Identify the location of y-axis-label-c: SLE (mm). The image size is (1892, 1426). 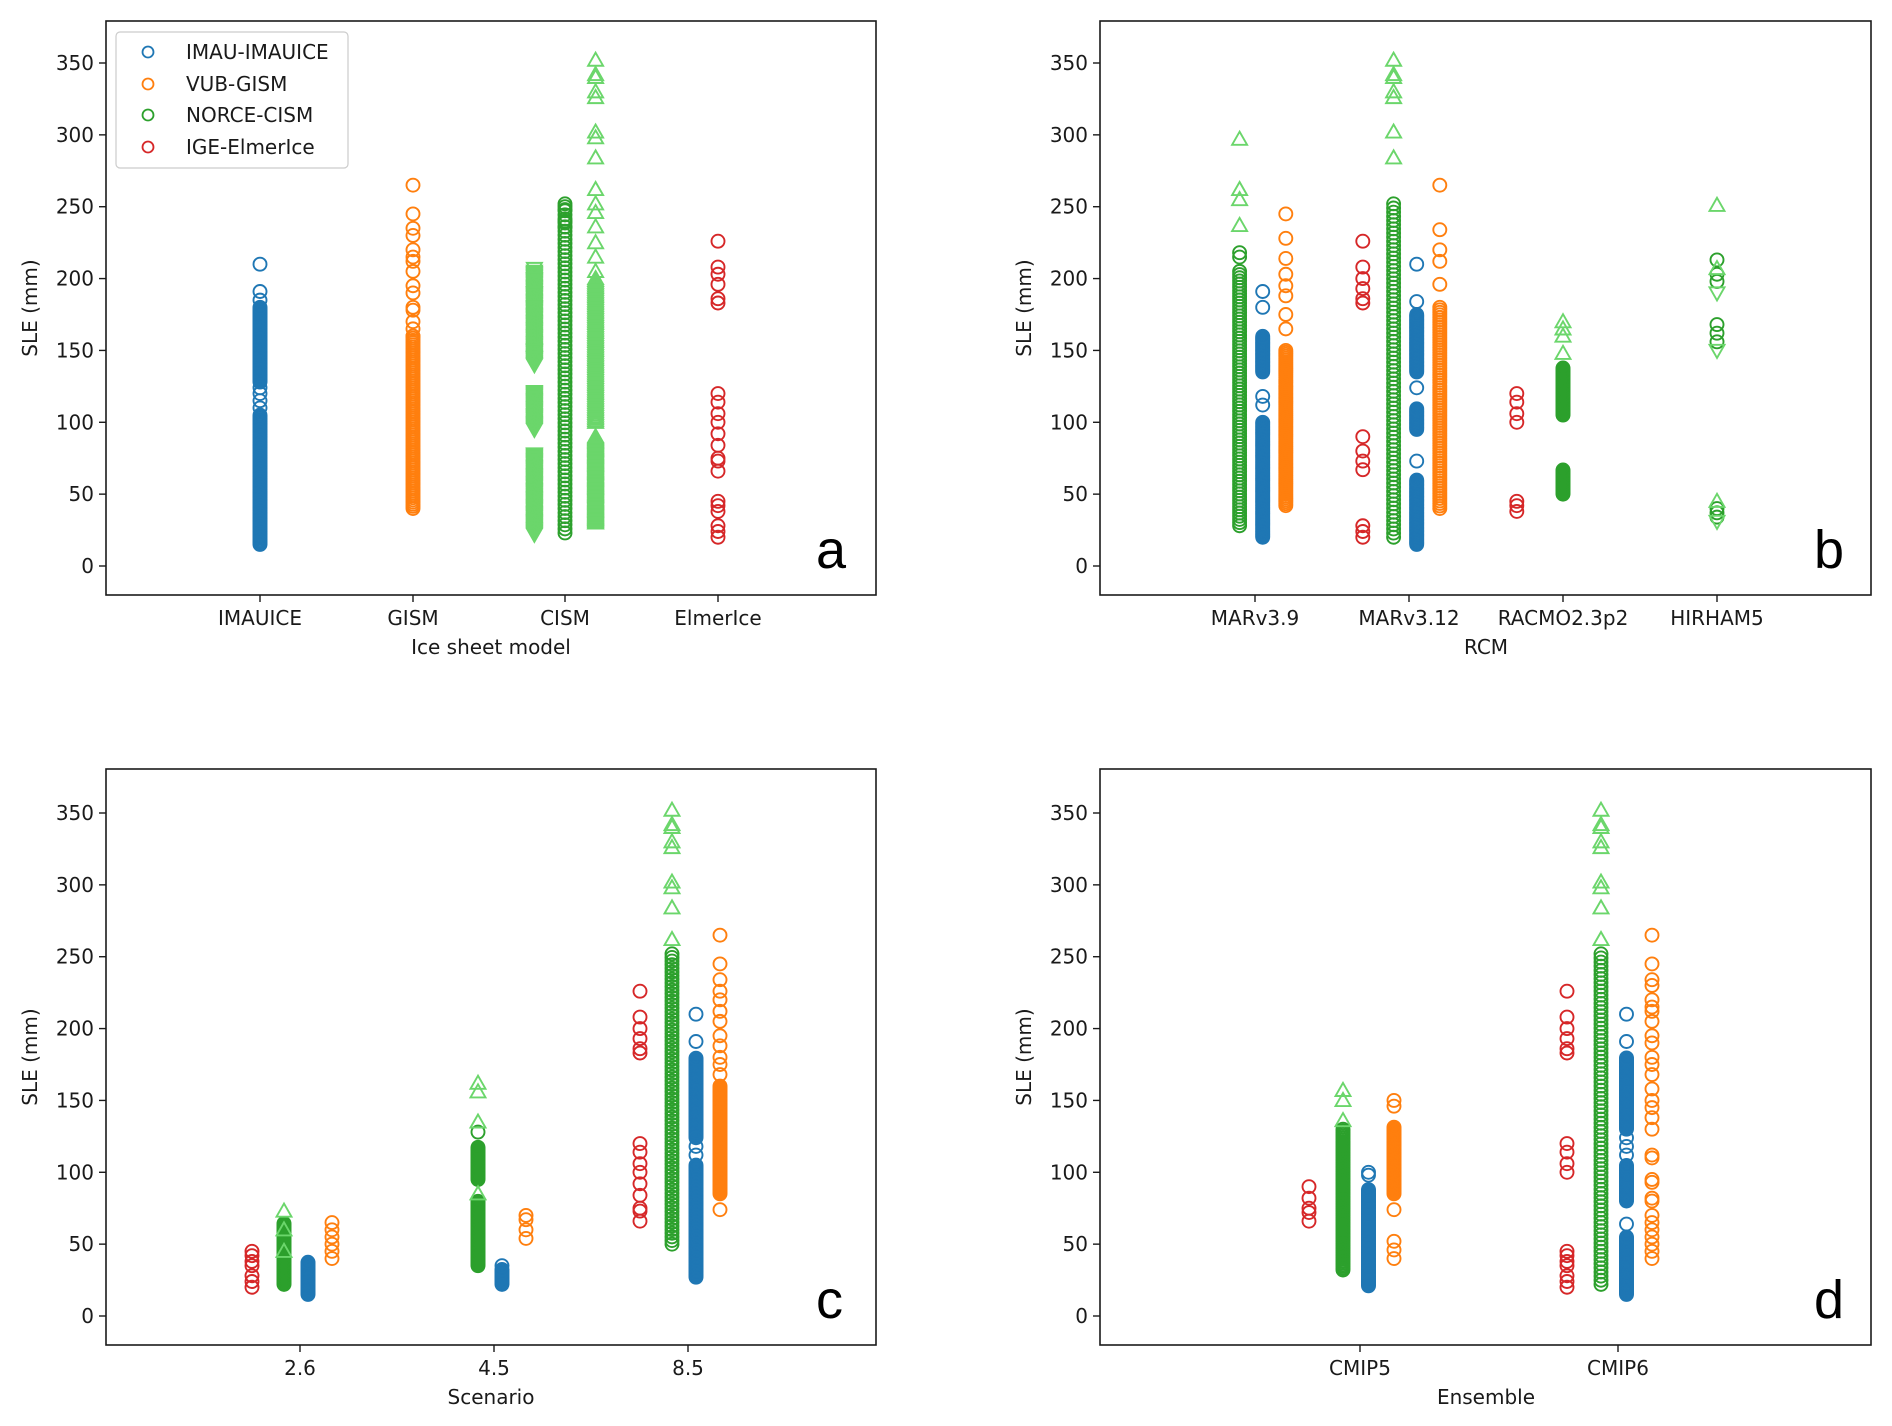
(30, 1056).